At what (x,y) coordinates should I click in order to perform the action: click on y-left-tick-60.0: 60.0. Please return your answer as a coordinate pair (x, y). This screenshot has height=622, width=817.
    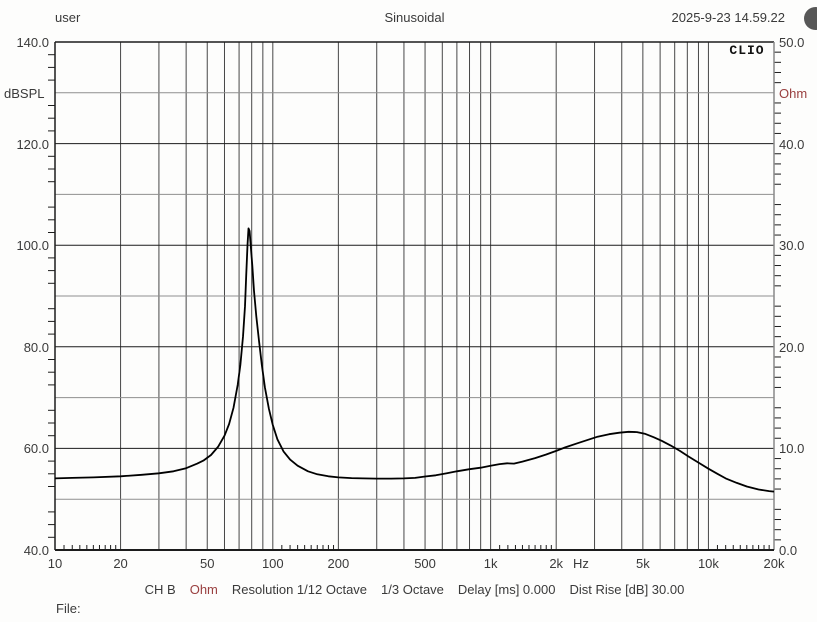
    Looking at the image, I should click on (36, 449).